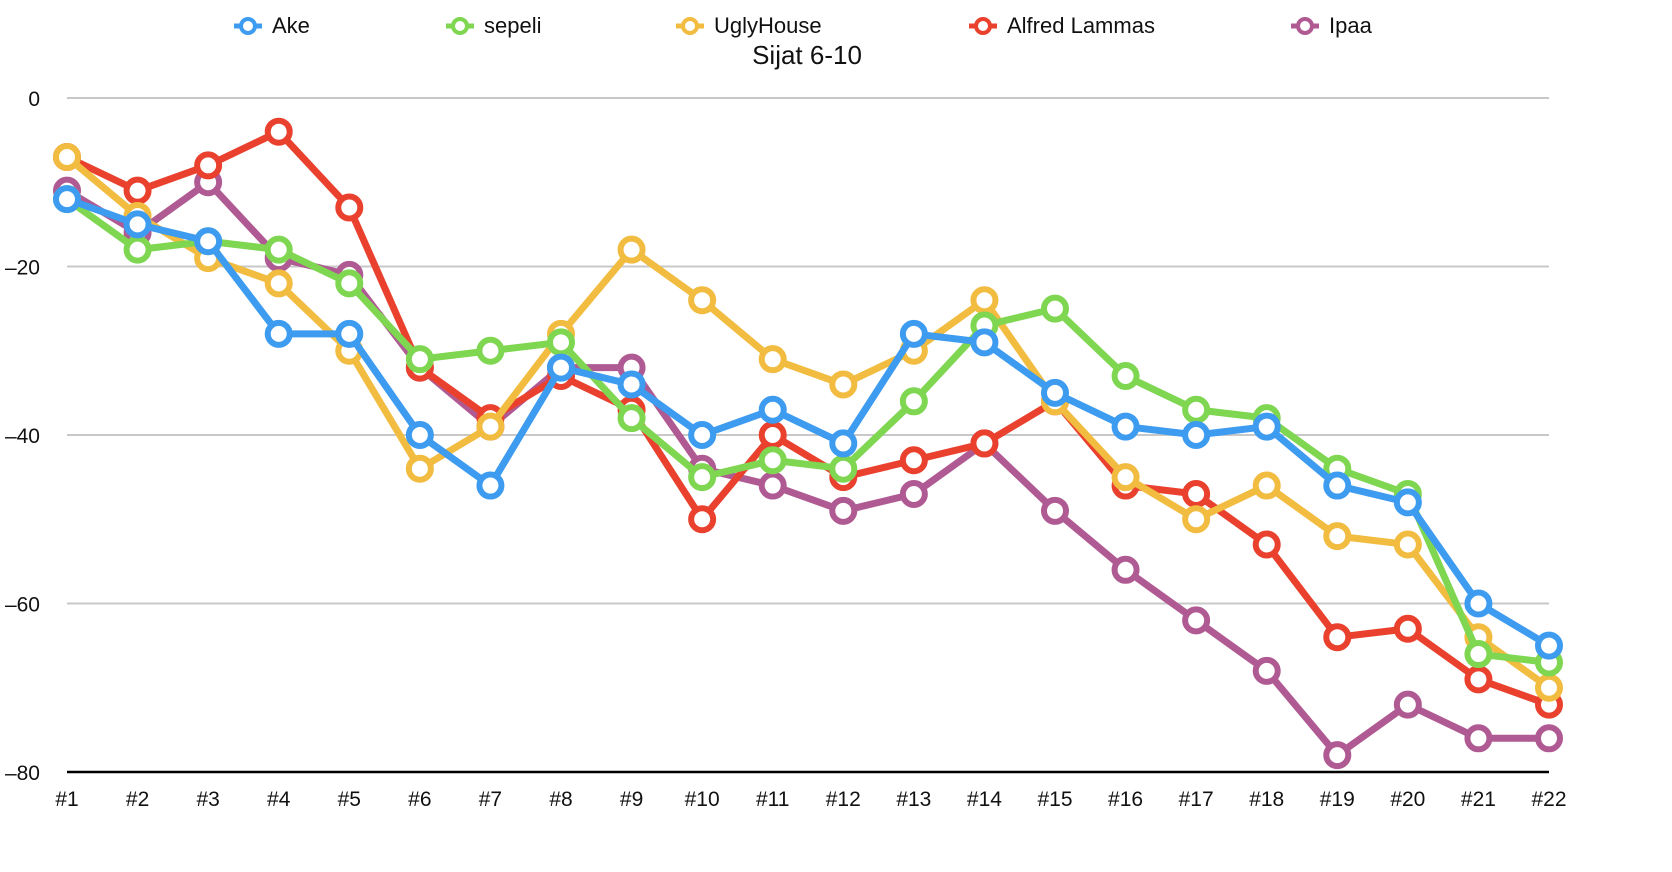 The height and width of the screenshot is (872, 1672). I want to click on legend-label-uglyhouse: UglyHouse, so click(768, 25).